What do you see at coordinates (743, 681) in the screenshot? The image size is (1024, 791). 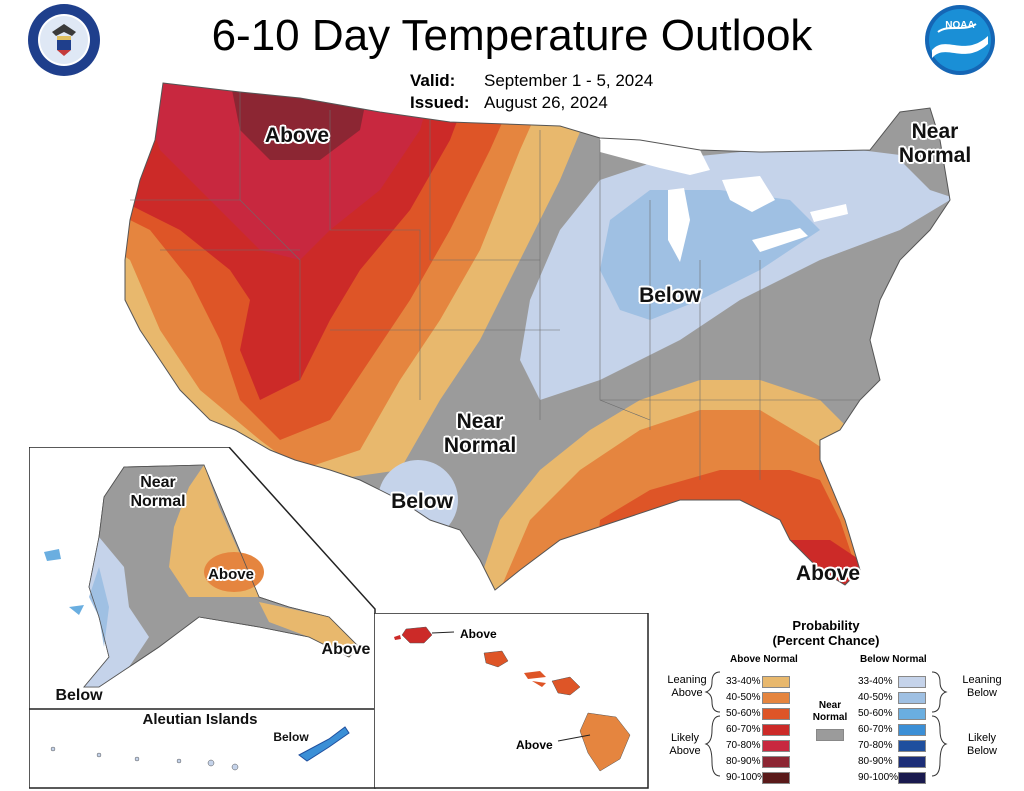 I see `legend-above-label: 33-40%` at bounding box center [743, 681].